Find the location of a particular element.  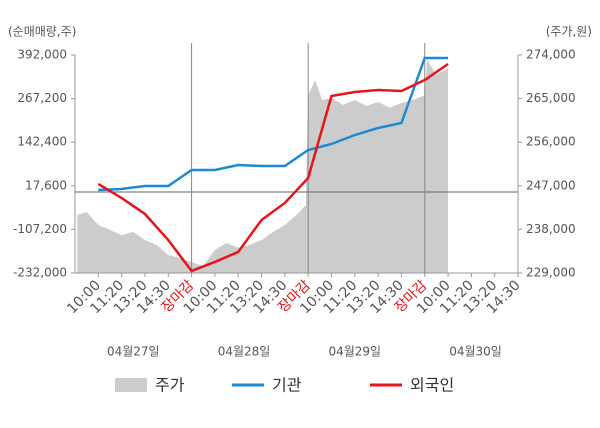

y2-tick-label: 265,000 is located at coordinates (551, 98).